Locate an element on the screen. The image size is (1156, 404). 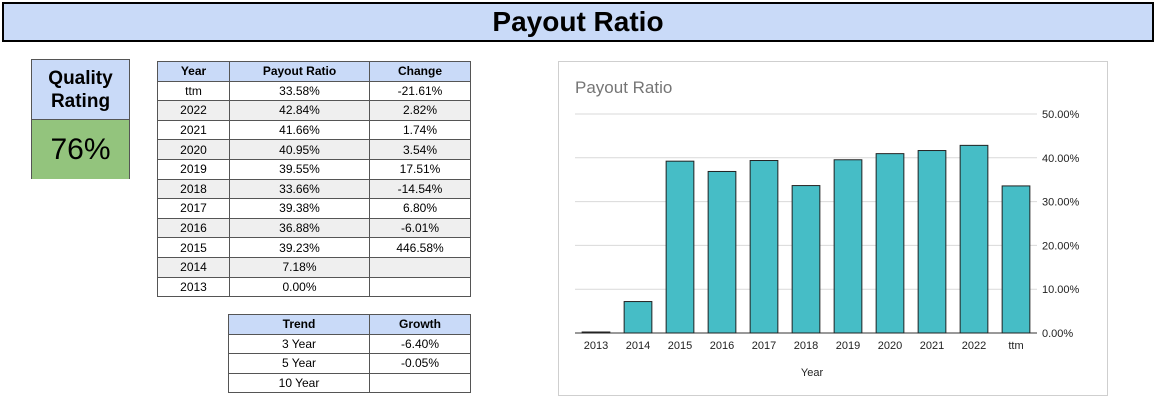
page-title-banner: Payout Ratio is located at coordinates (578, 22).